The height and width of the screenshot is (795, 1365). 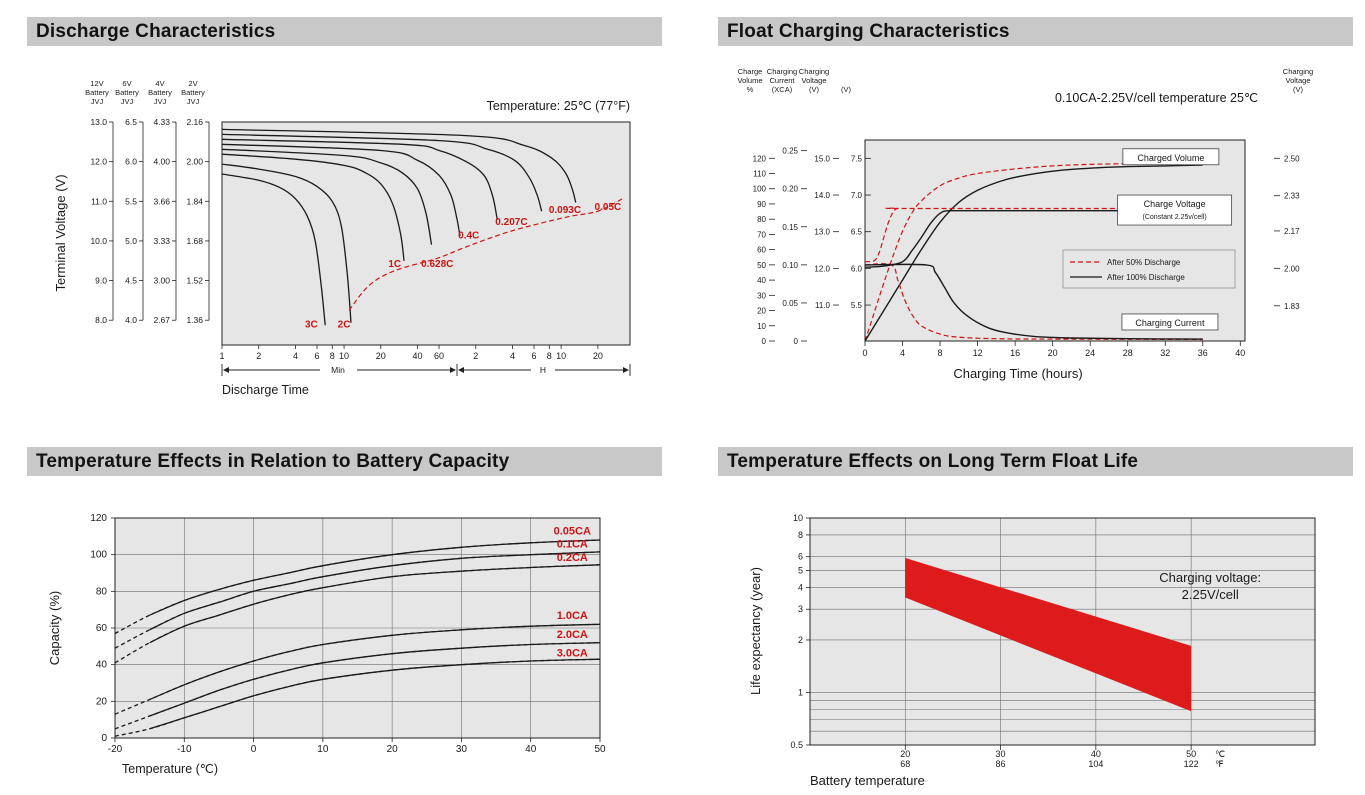 I want to click on life-expectancy-band, so click(x=1048, y=635).